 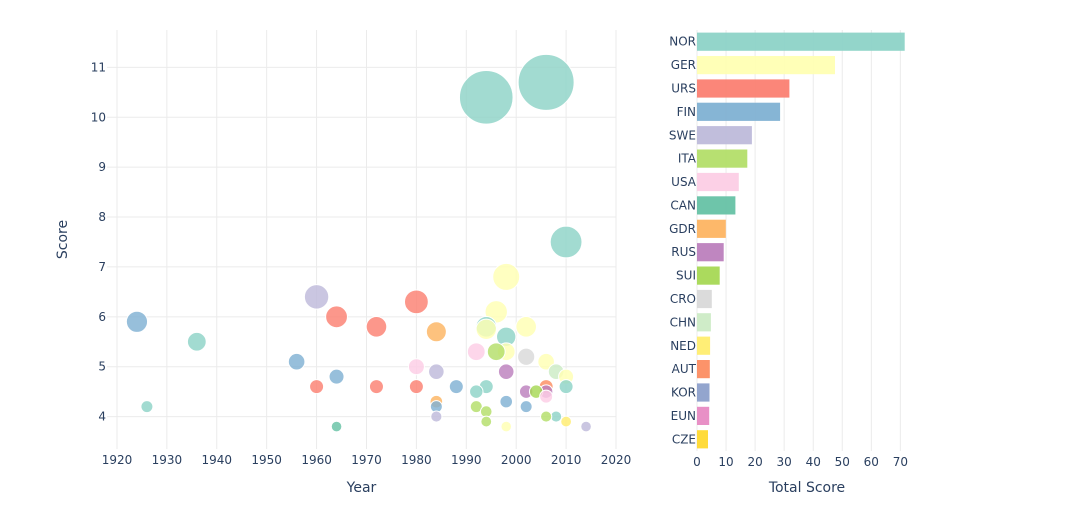 What do you see at coordinates (684, 369) in the screenshot?
I see `bar-category-label: AUT` at bounding box center [684, 369].